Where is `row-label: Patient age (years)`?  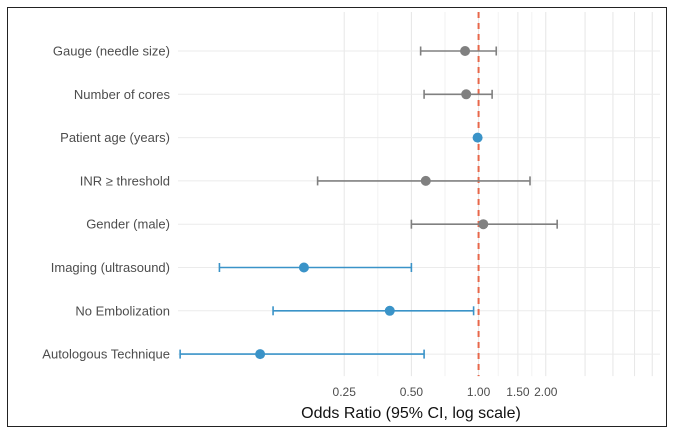 row-label: Patient age (years) is located at coordinates (115, 137).